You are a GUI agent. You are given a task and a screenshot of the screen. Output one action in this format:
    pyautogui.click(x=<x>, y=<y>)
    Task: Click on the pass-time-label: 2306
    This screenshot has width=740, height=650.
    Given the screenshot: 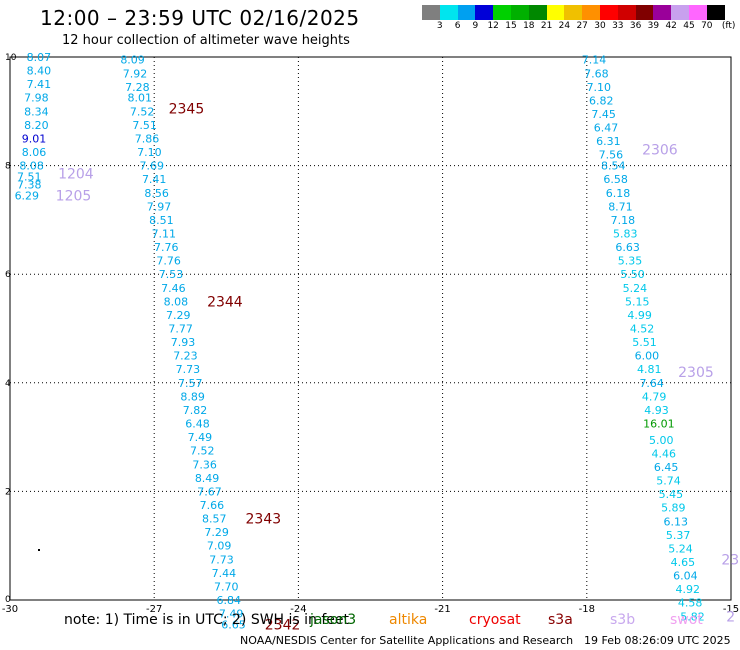 What is the action you would take?
    pyautogui.click(x=660, y=150)
    